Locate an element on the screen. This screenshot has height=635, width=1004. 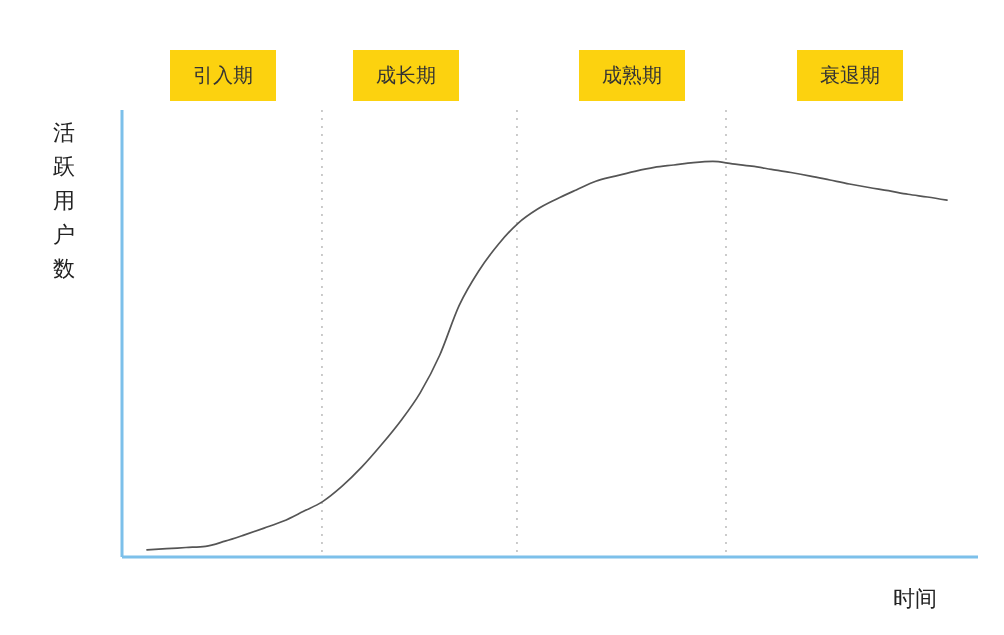
text: 引入期 is located at coordinates (223, 75).